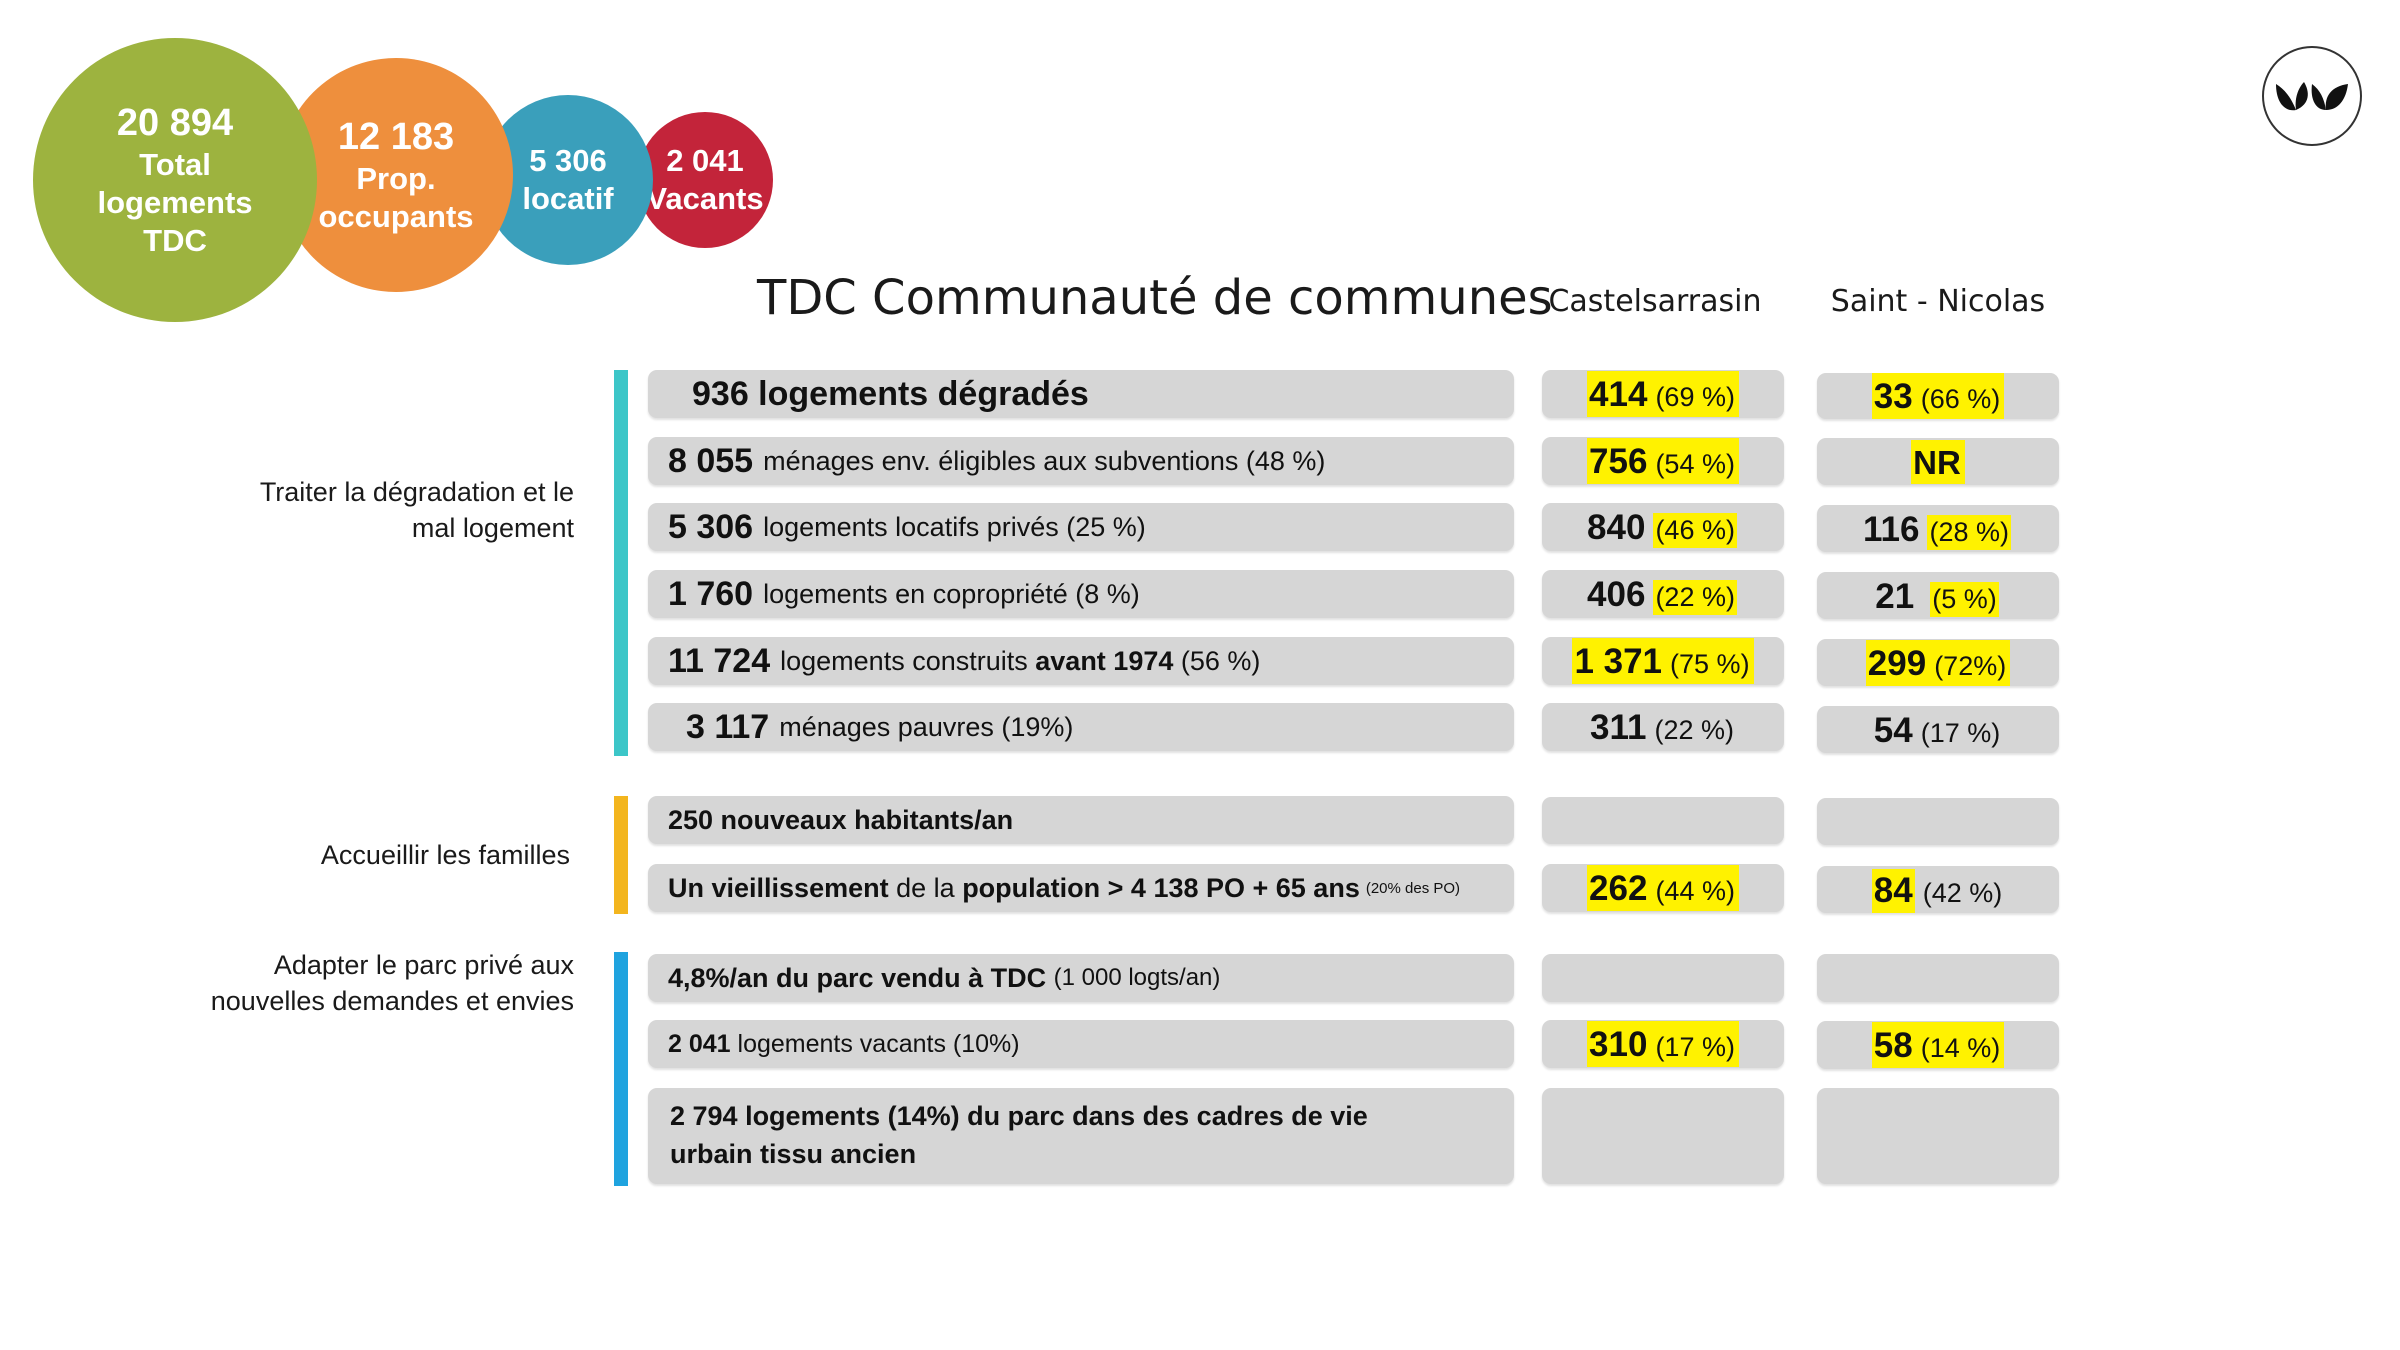  I want to click on bubble-label: TDC, so click(175, 241).